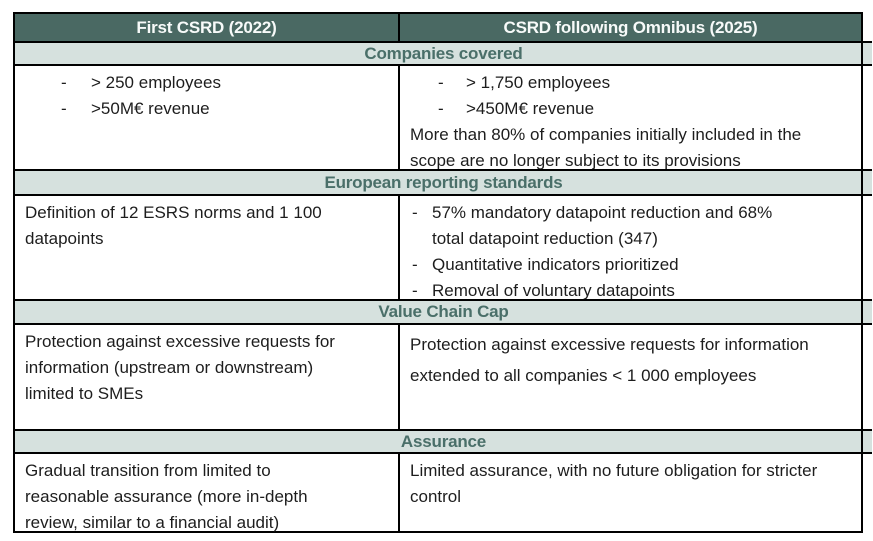 The height and width of the screenshot is (541, 873). I want to click on section-row-companies-covered: Companies covered, so click(443, 53).